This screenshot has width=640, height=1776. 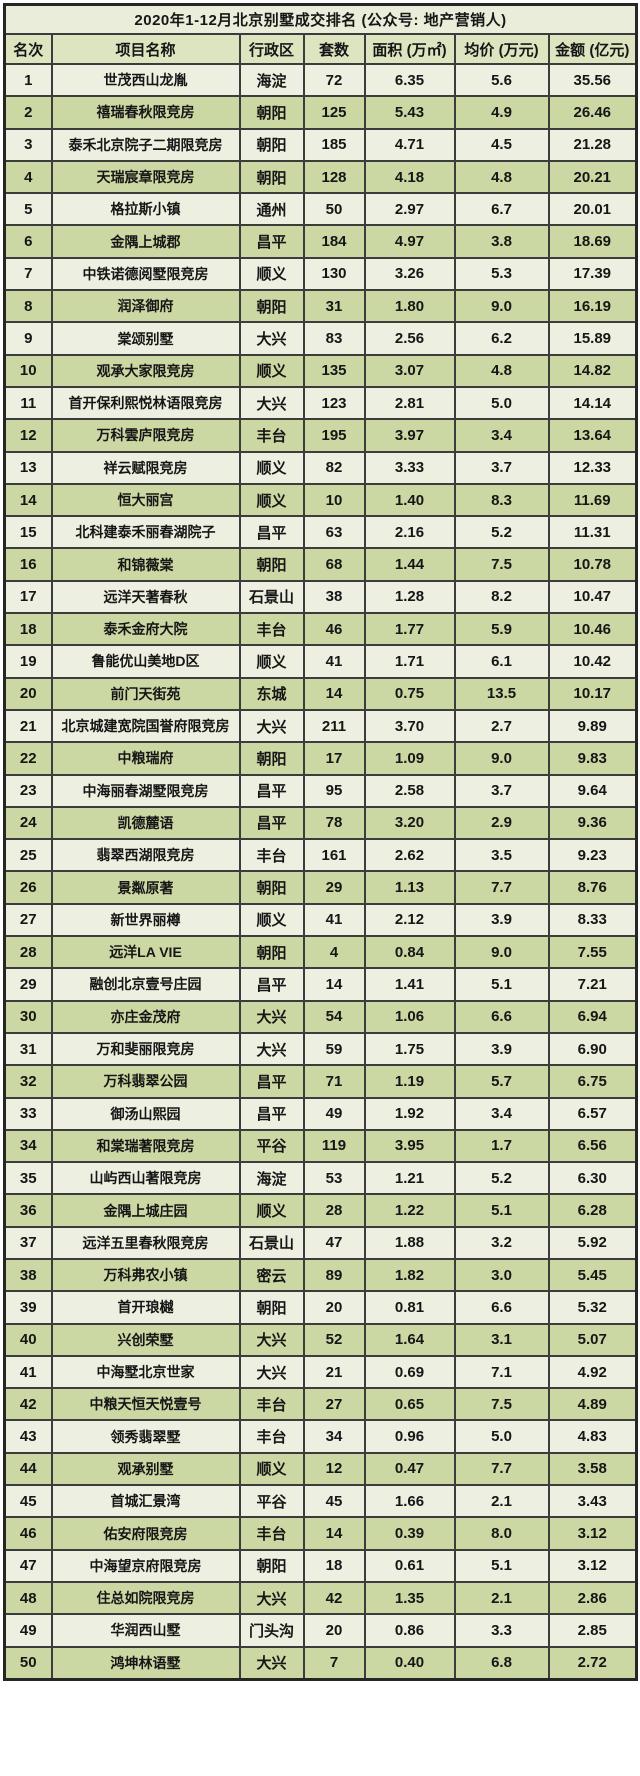 What do you see at coordinates (592, 597) in the screenshot?
I see `amount-cell: 10.47` at bounding box center [592, 597].